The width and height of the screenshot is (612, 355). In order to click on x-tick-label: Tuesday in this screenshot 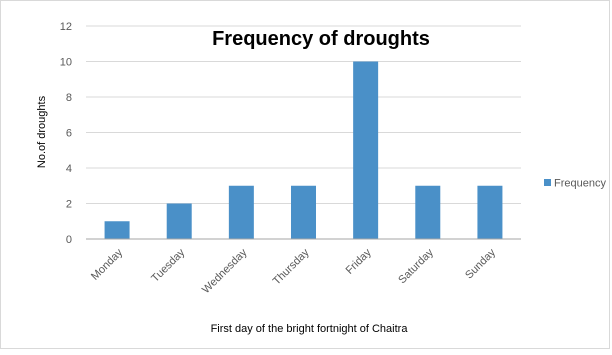, I will do `click(168, 265)`.